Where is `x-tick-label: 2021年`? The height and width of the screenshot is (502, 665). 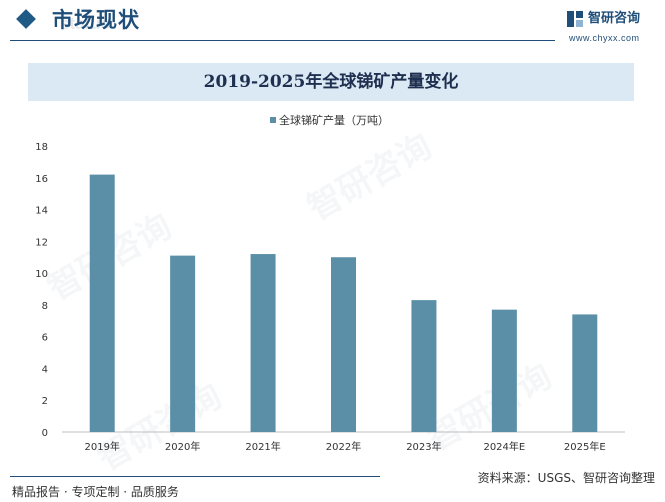 x-tick-label: 2021年 is located at coordinates (262, 446).